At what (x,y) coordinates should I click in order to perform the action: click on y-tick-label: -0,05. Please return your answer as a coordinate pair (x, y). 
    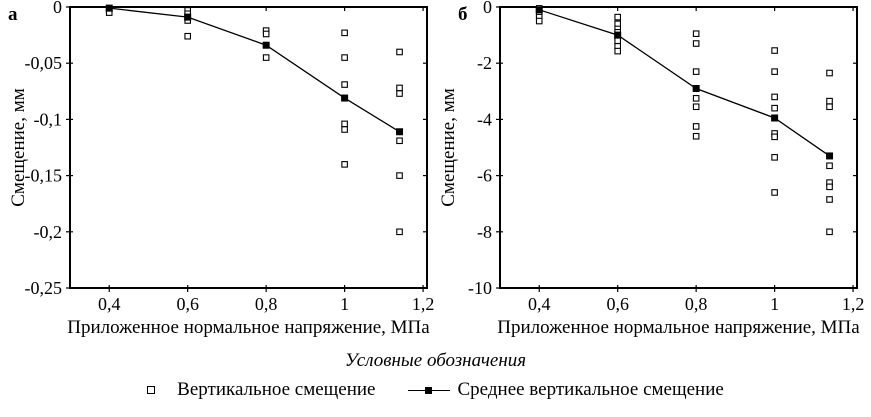
    Looking at the image, I should click on (44, 63).